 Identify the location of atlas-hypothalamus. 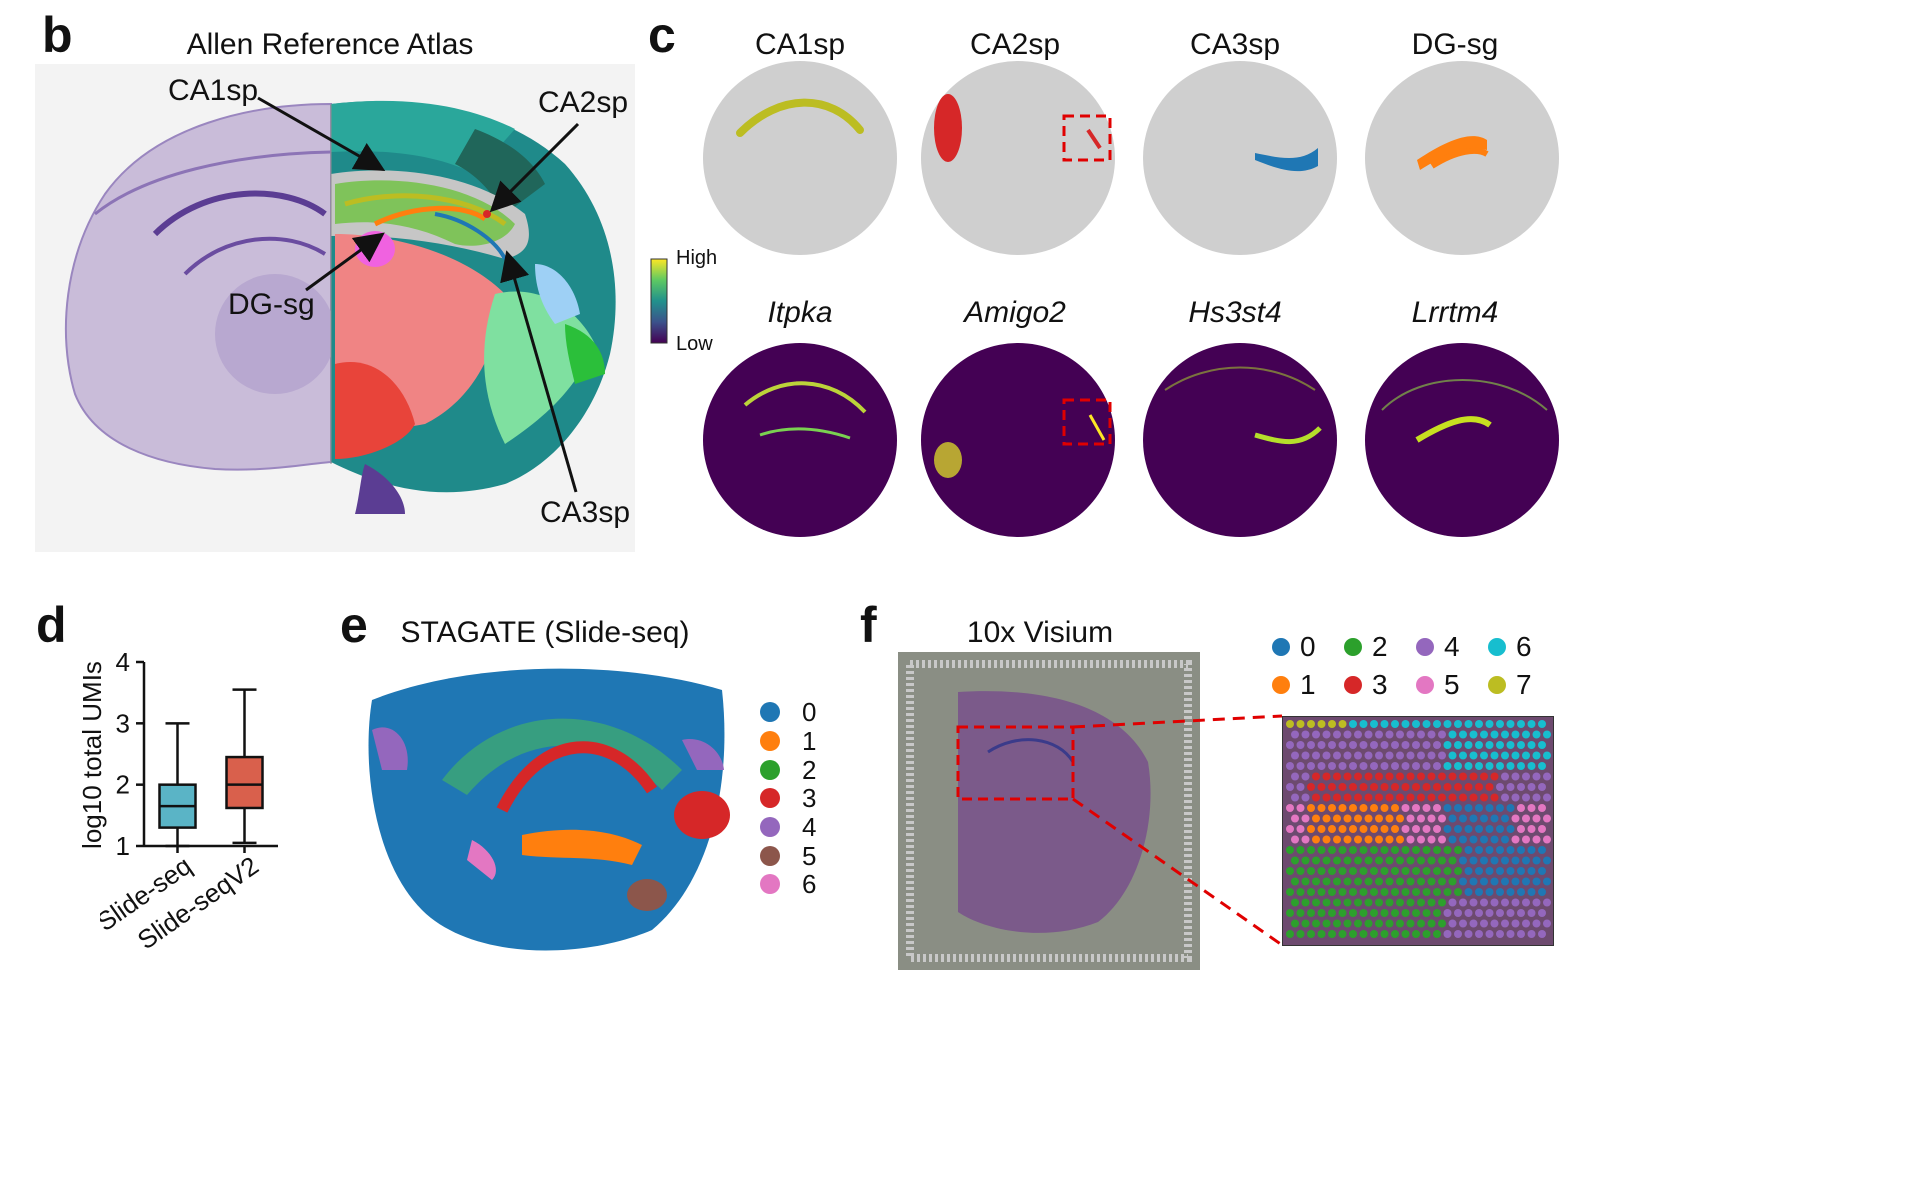
(375, 410).